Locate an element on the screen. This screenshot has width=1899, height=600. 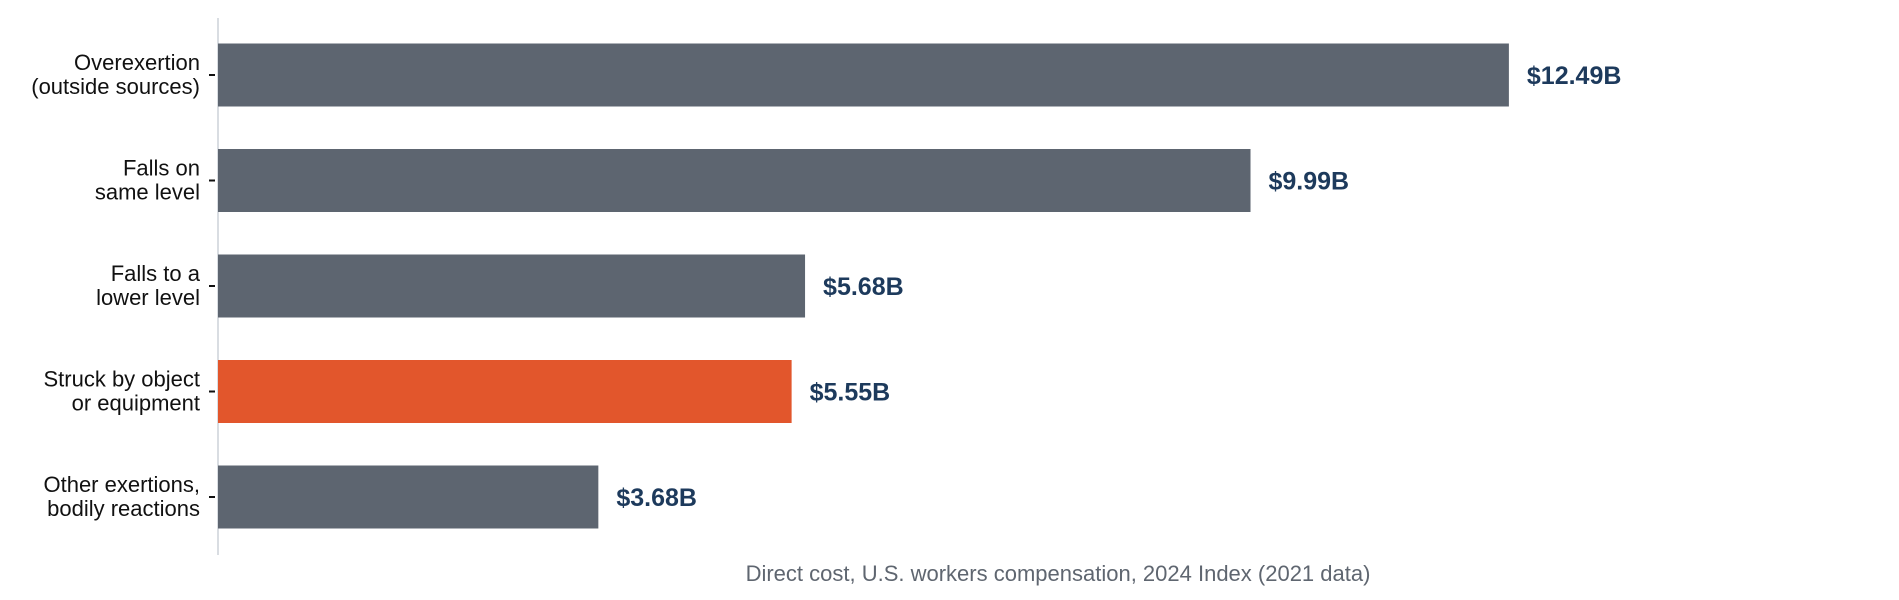
category-label-3-line-1: or equipment is located at coordinates (136, 403).